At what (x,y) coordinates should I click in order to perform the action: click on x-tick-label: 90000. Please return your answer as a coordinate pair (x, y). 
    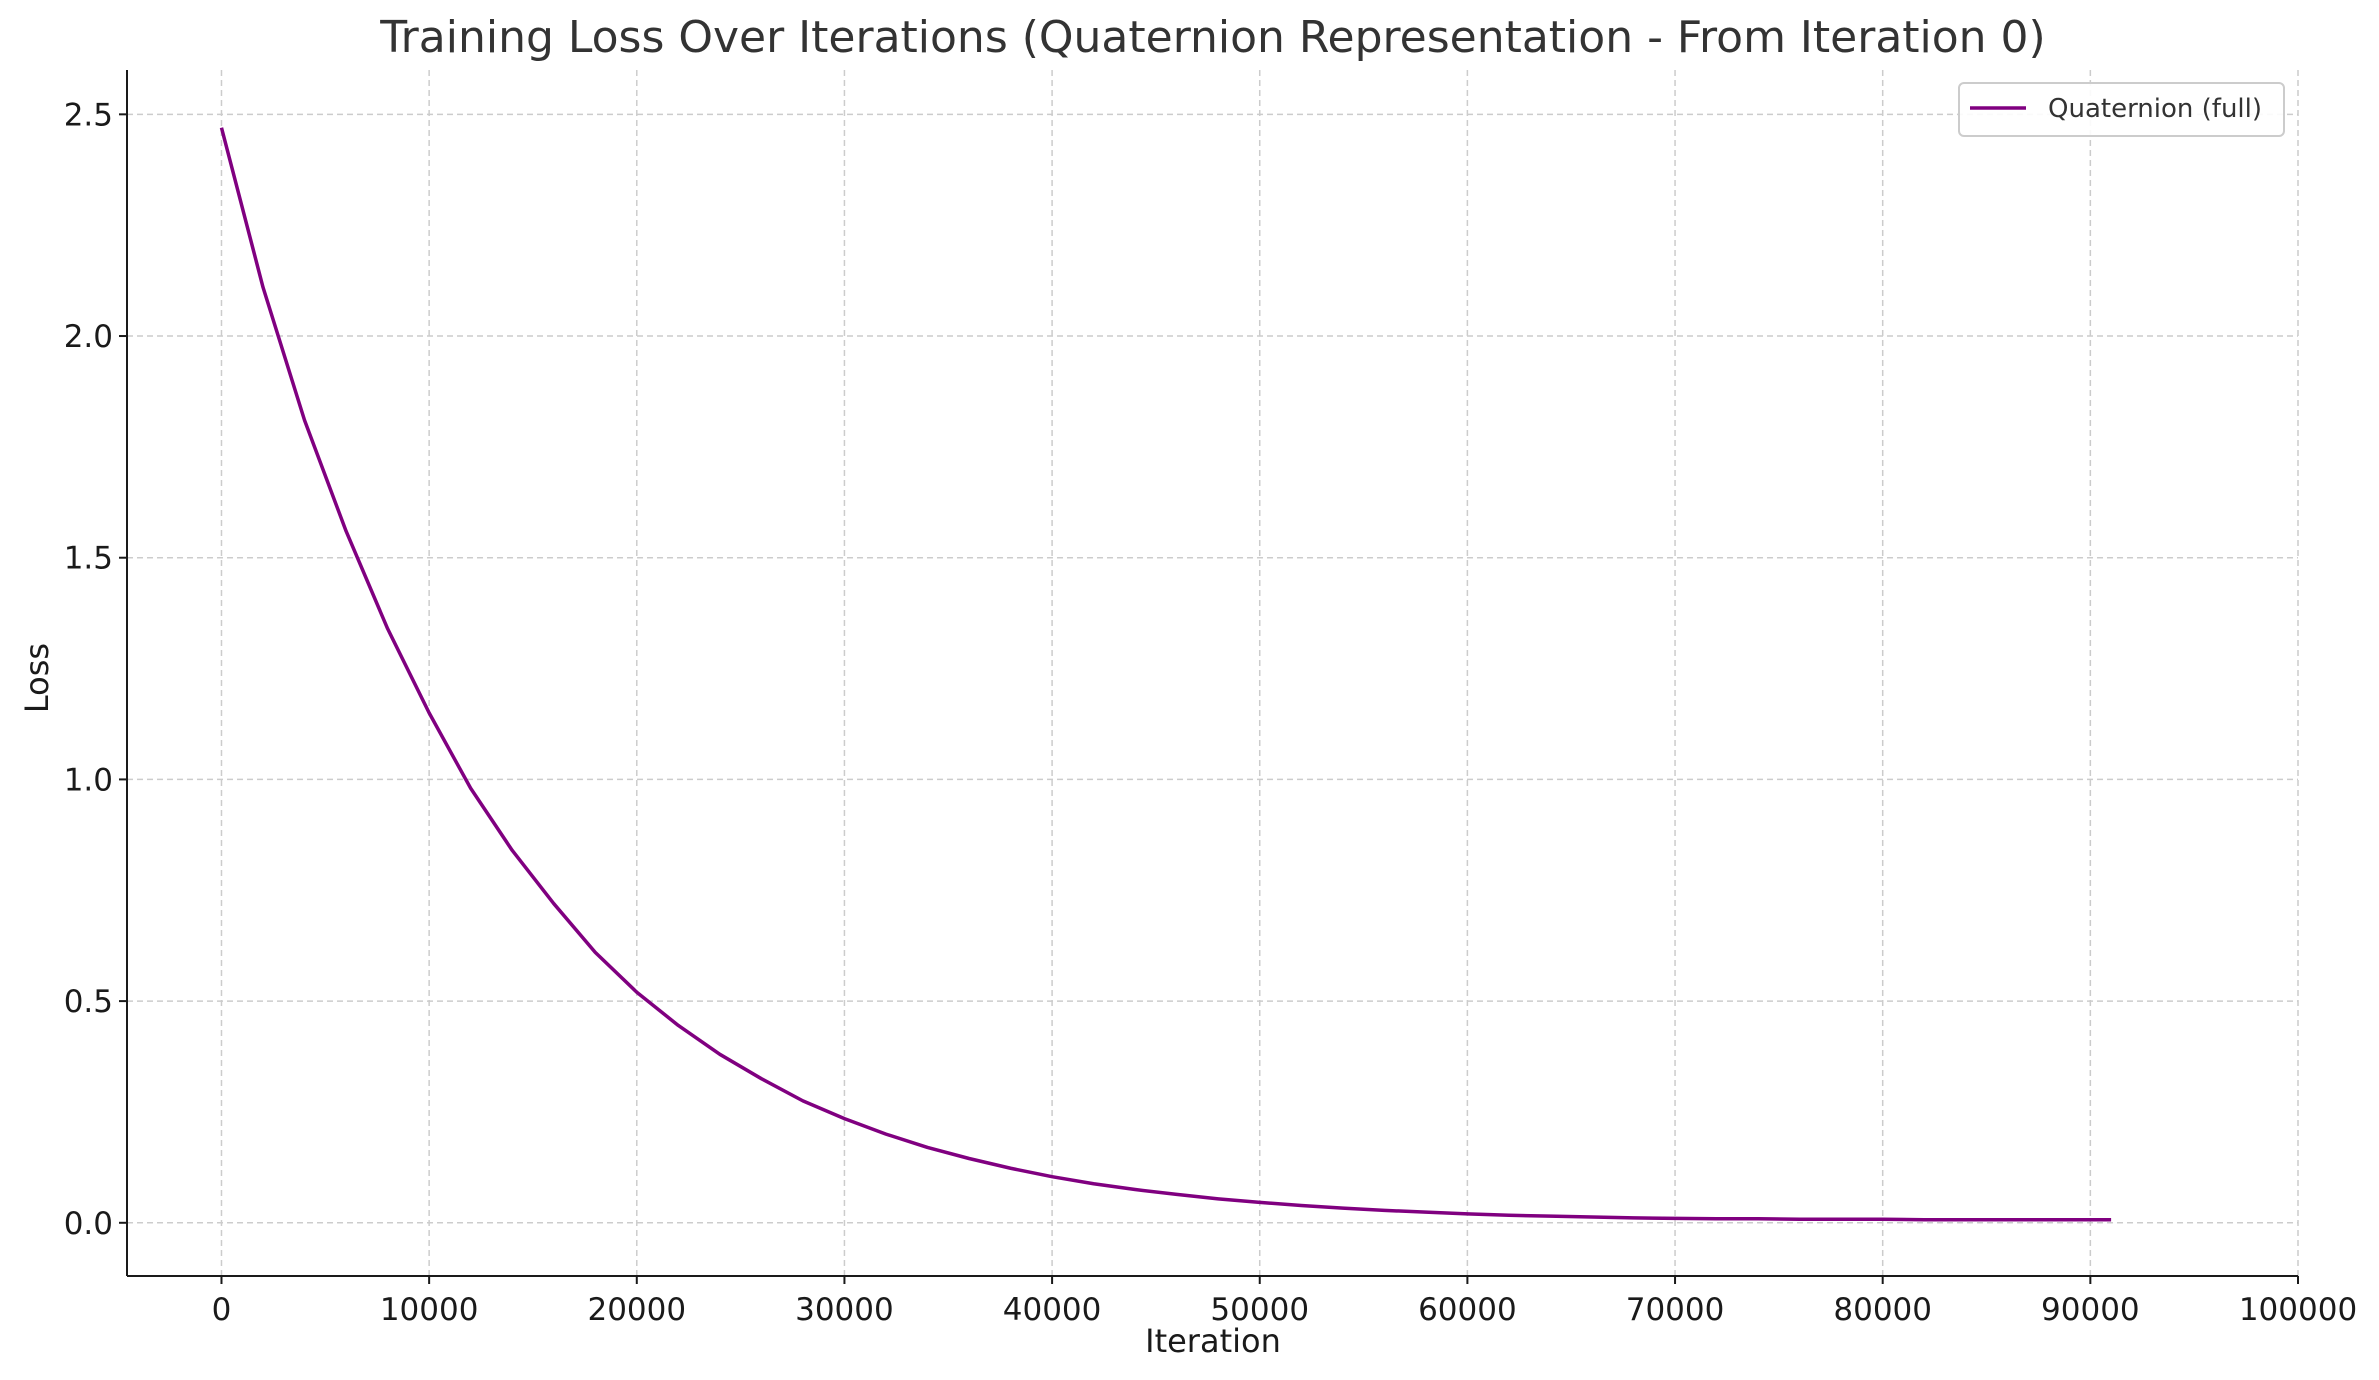
    Looking at the image, I should click on (2090, 1310).